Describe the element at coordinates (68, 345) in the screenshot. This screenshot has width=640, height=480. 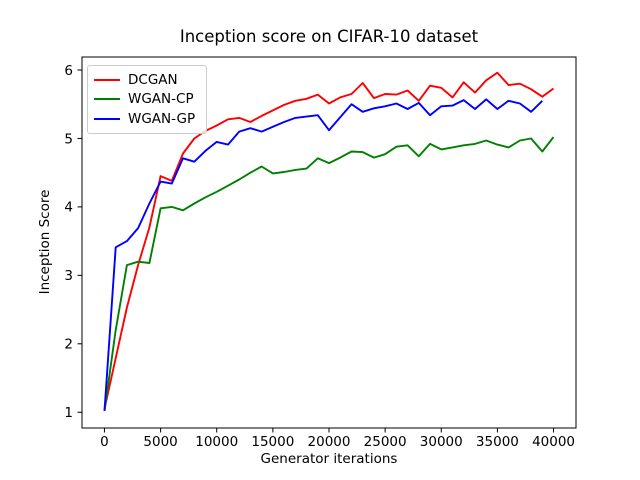
I see `y-tick-label: 2` at that location.